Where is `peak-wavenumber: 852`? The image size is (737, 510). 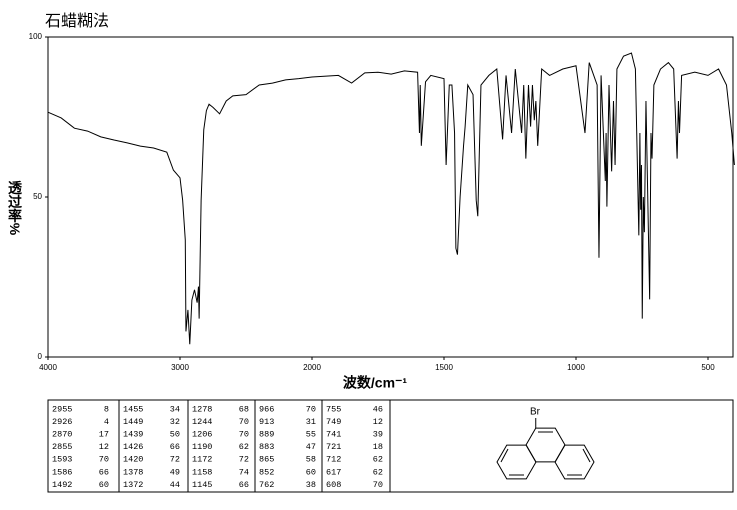
peak-wavenumber: 852 is located at coordinates (266, 472).